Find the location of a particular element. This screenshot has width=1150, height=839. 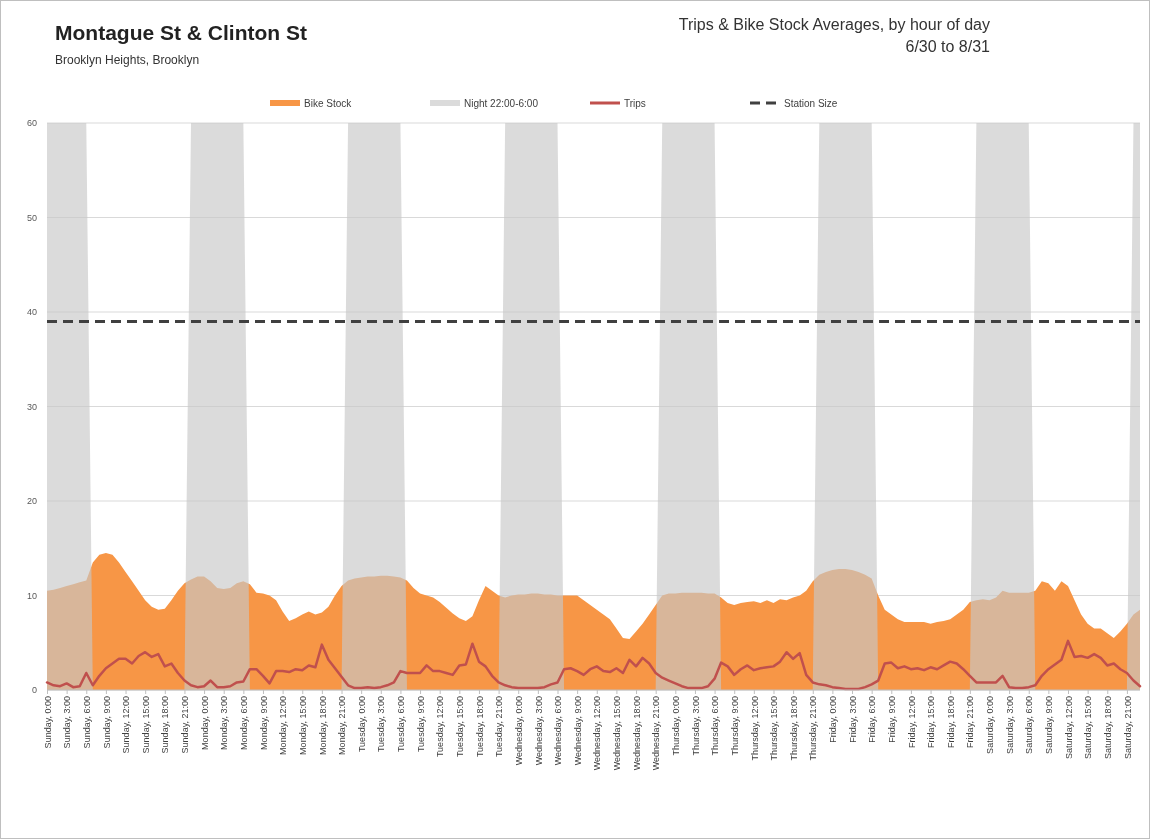

y-tick-label: 0 is located at coordinates (34, 690).